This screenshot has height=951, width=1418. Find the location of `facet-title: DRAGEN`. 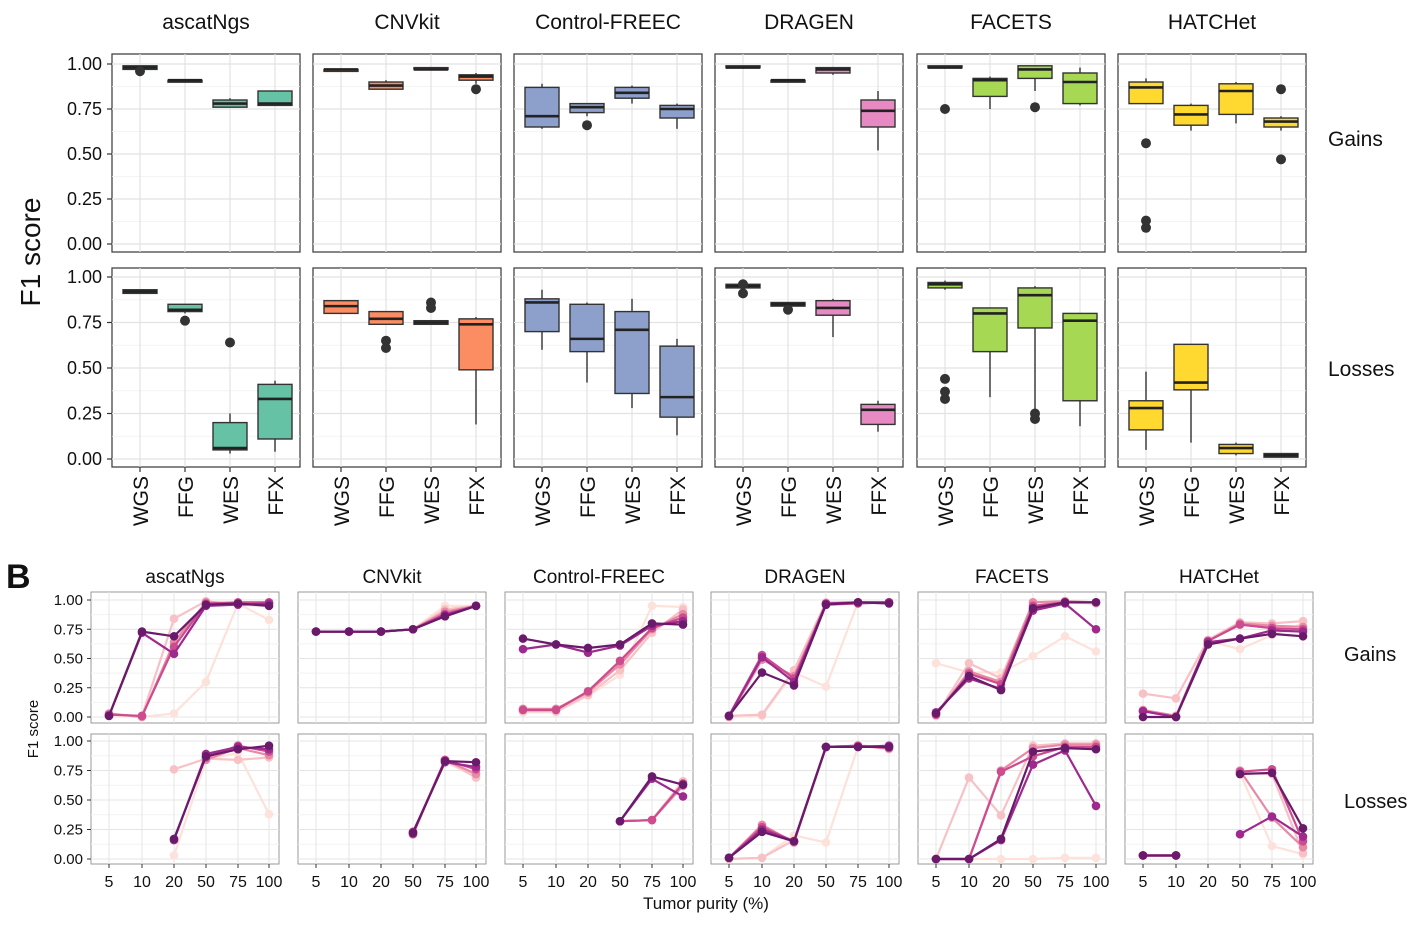

facet-title: DRAGEN is located at coordinates (809, 22).